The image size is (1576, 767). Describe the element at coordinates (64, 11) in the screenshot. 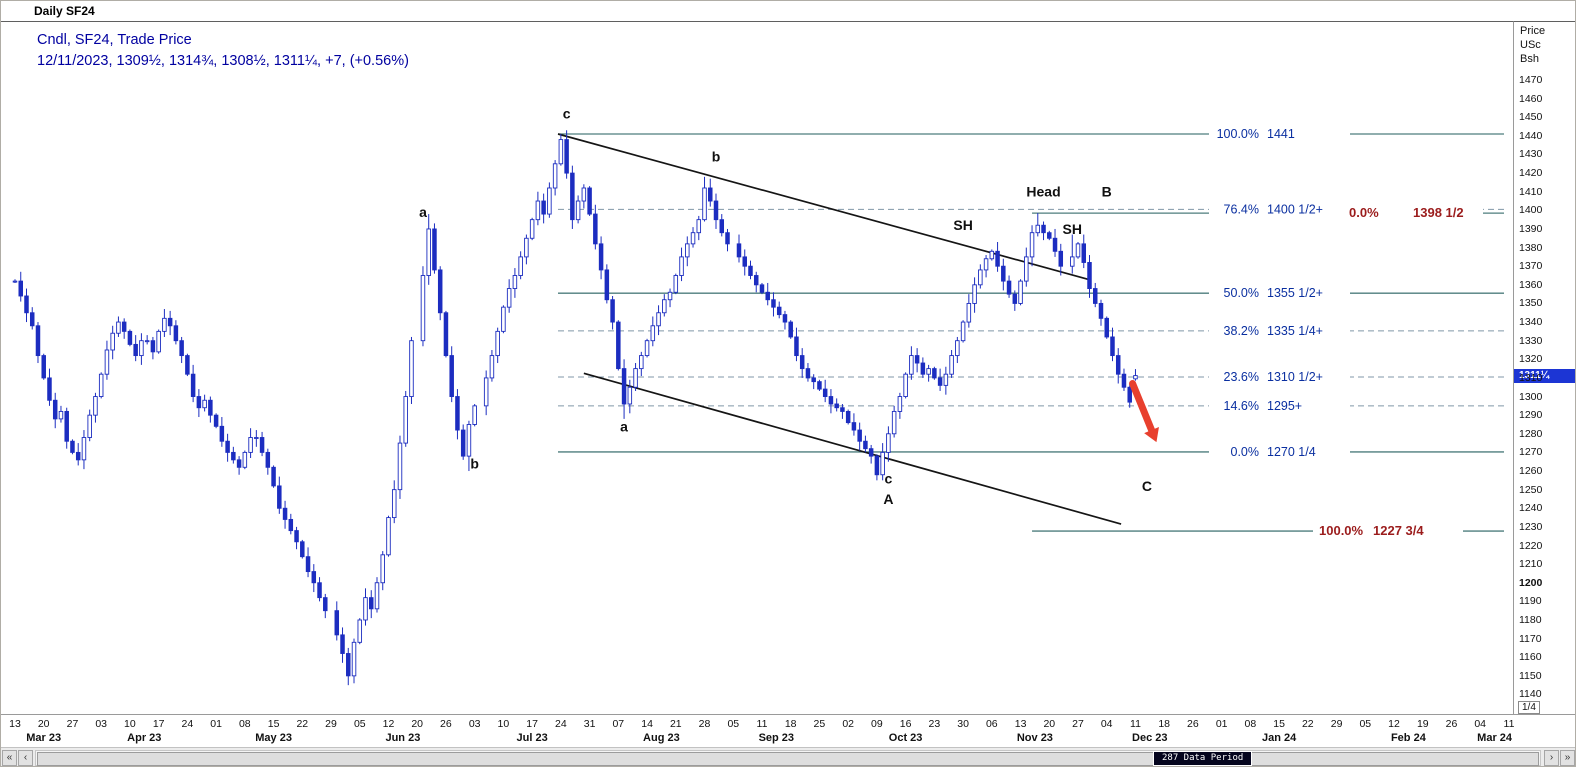

I see `chart-title: Daily SF24` at that location.